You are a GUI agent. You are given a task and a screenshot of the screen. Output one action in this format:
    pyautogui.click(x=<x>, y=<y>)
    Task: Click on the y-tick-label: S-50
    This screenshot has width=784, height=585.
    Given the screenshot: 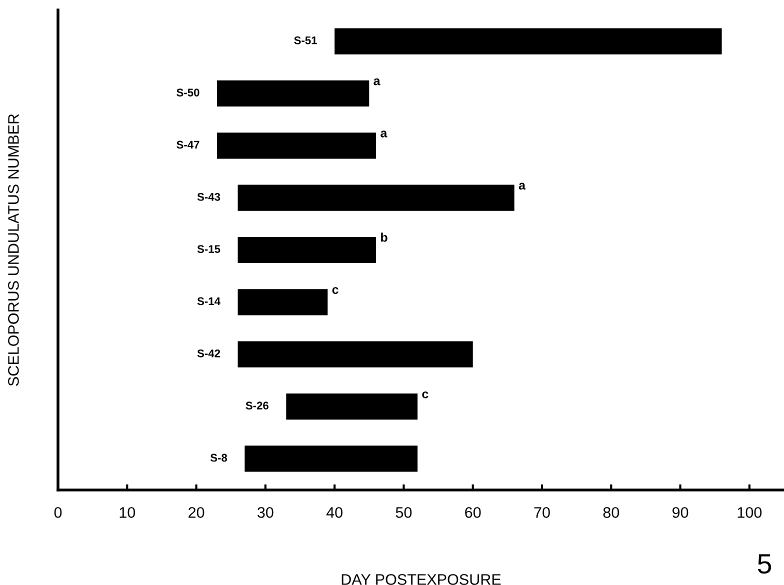 What is the action you would take?
    pyautogui.click(x=188, y=92)
    